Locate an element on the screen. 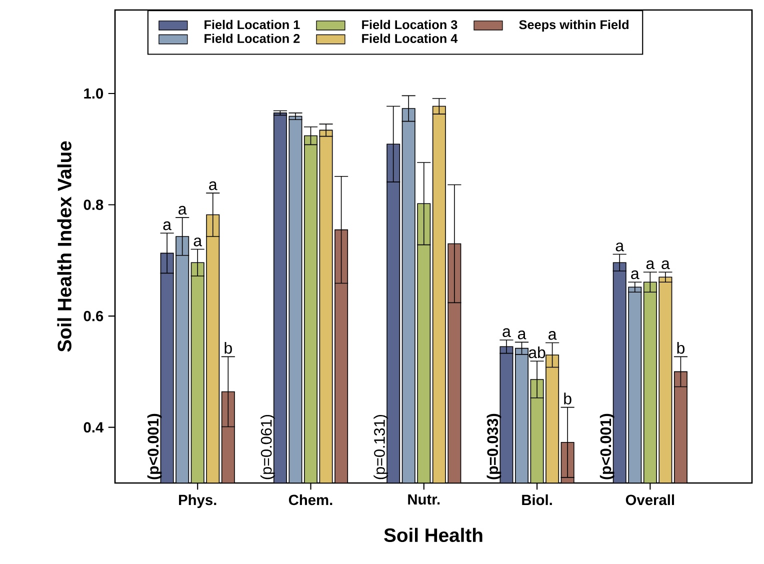 The height and width of the screenshot is (564, 764). x-tick-label: Phys. is located at coordinates (197, 501).